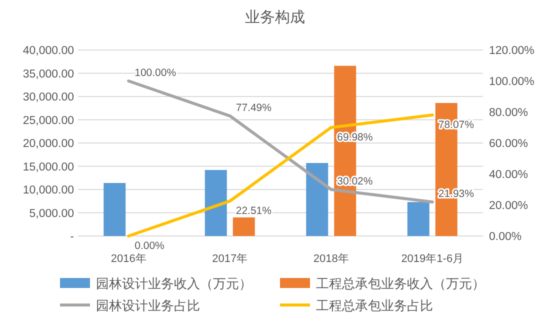  I want to click on title: 业务构成, so click(275, 17).